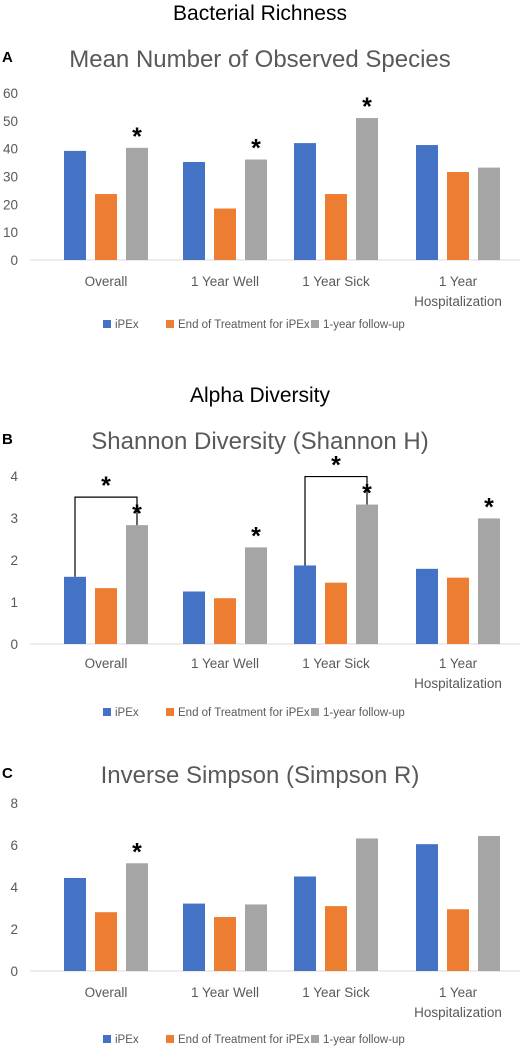  What do you see at coordinates (10, 177) in the screenshot?
I see `chart-a-y-tick: 30` at bounding box center [10, 177].